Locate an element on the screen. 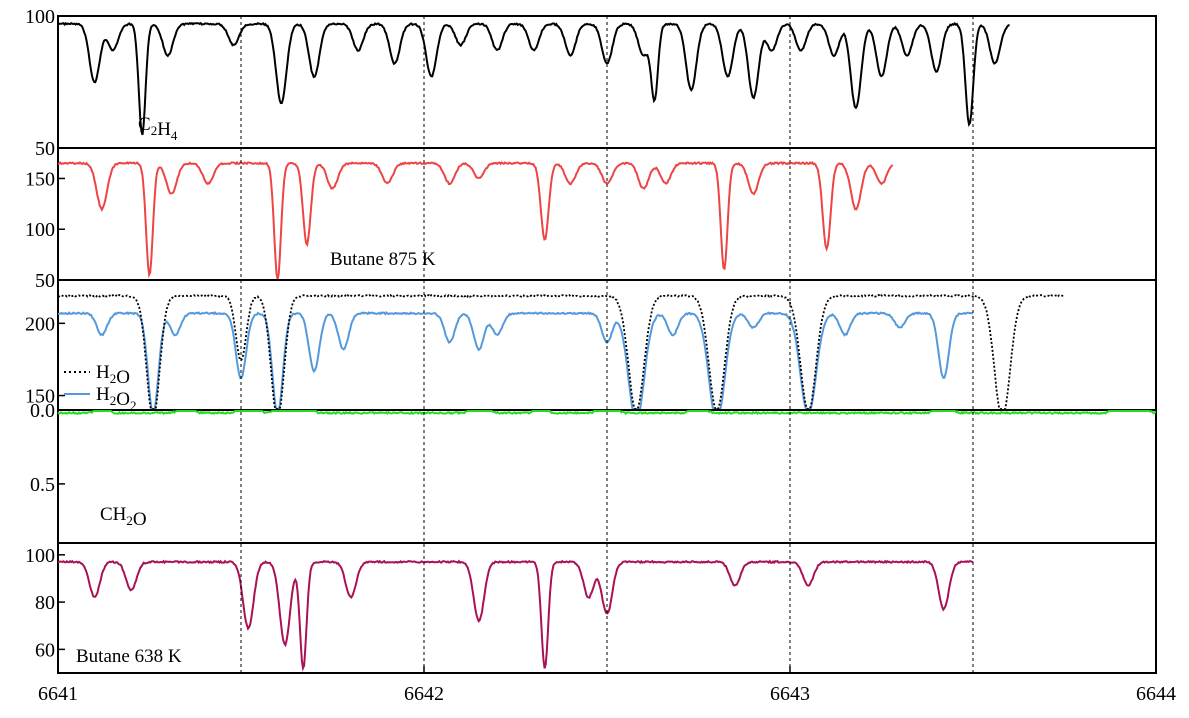 The width and height of the screenshot is (1189, 718). panel-label: CH2O is located at coordinates (123, 517).